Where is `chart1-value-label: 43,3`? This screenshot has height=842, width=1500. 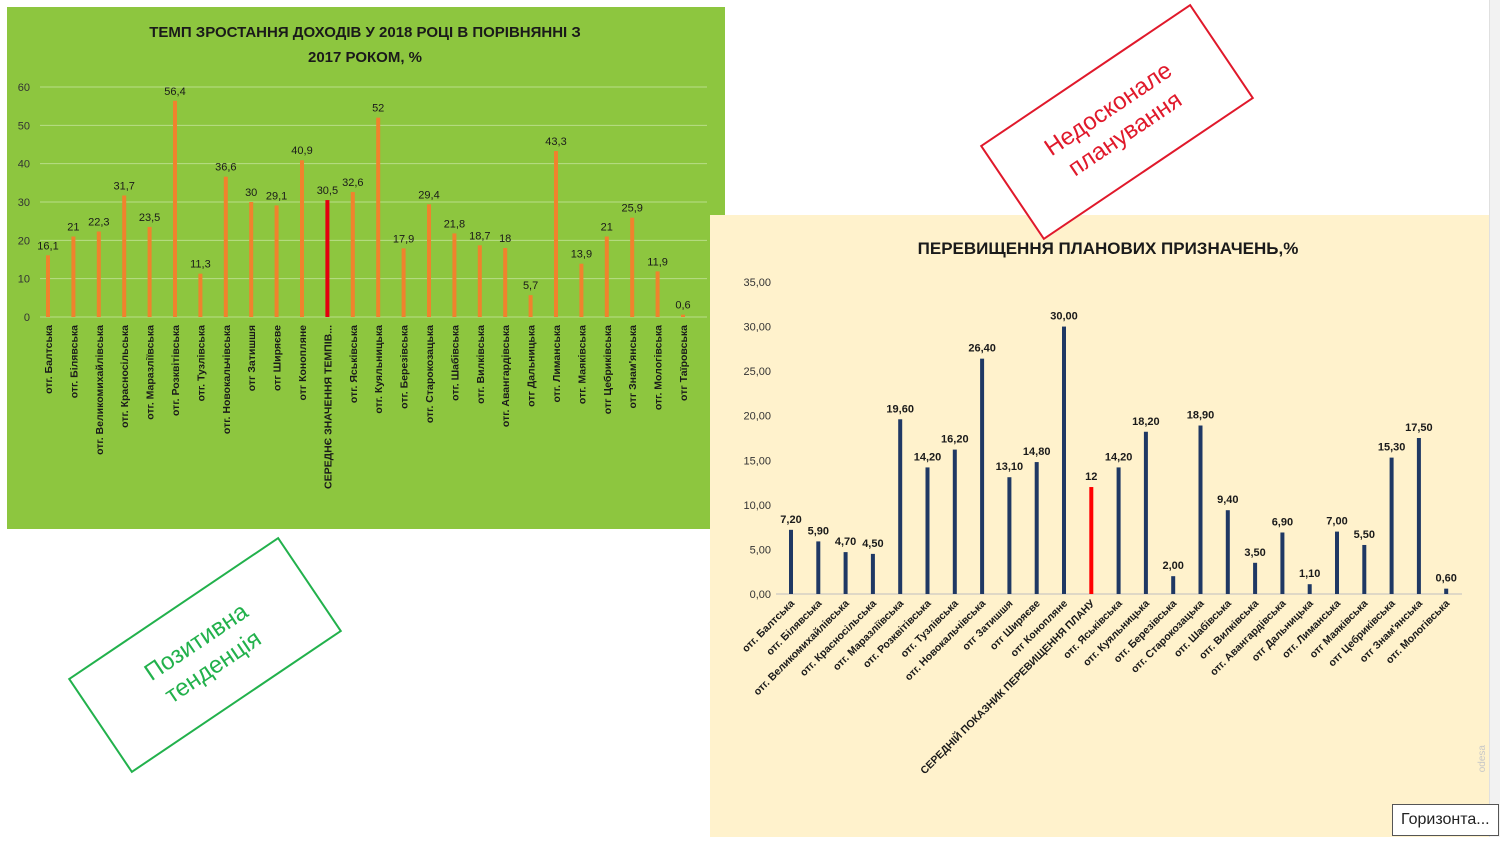 chart1-value-label: 43,3 is located at coordinates (555, 142).